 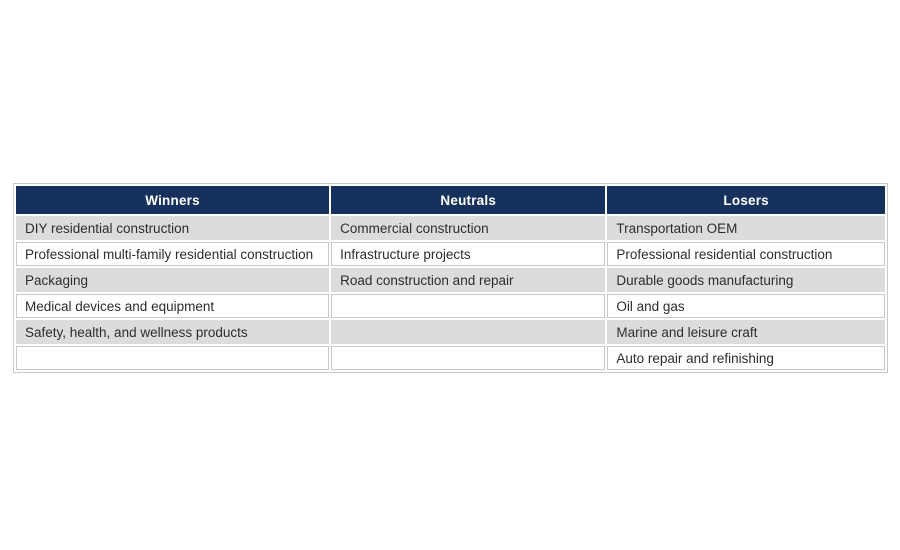 I want to click on table-cell-losers-r3: Durable goods manufacturing, so click(x=746, y=280).